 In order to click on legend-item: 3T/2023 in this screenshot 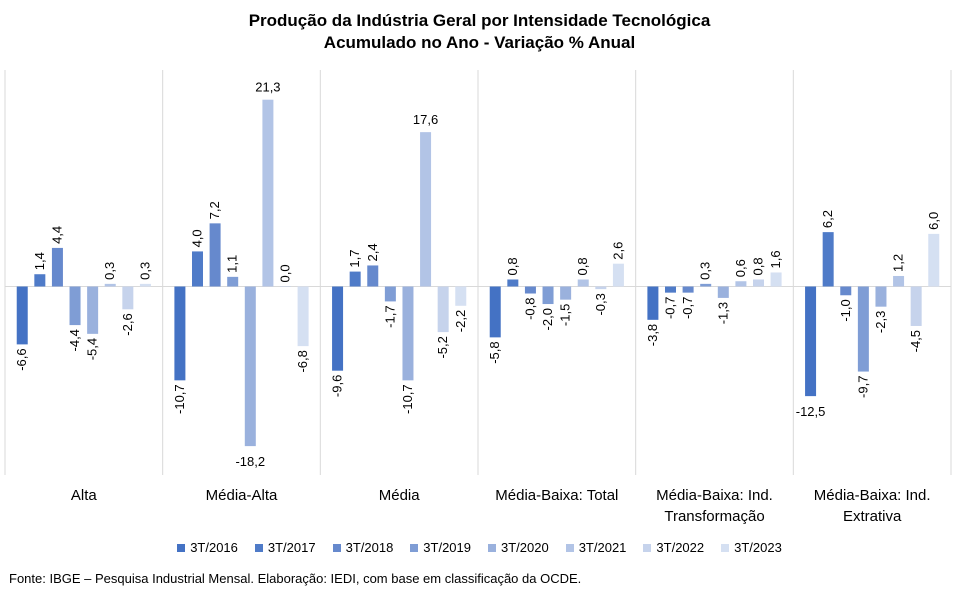, I will do `click(751, 547)`.